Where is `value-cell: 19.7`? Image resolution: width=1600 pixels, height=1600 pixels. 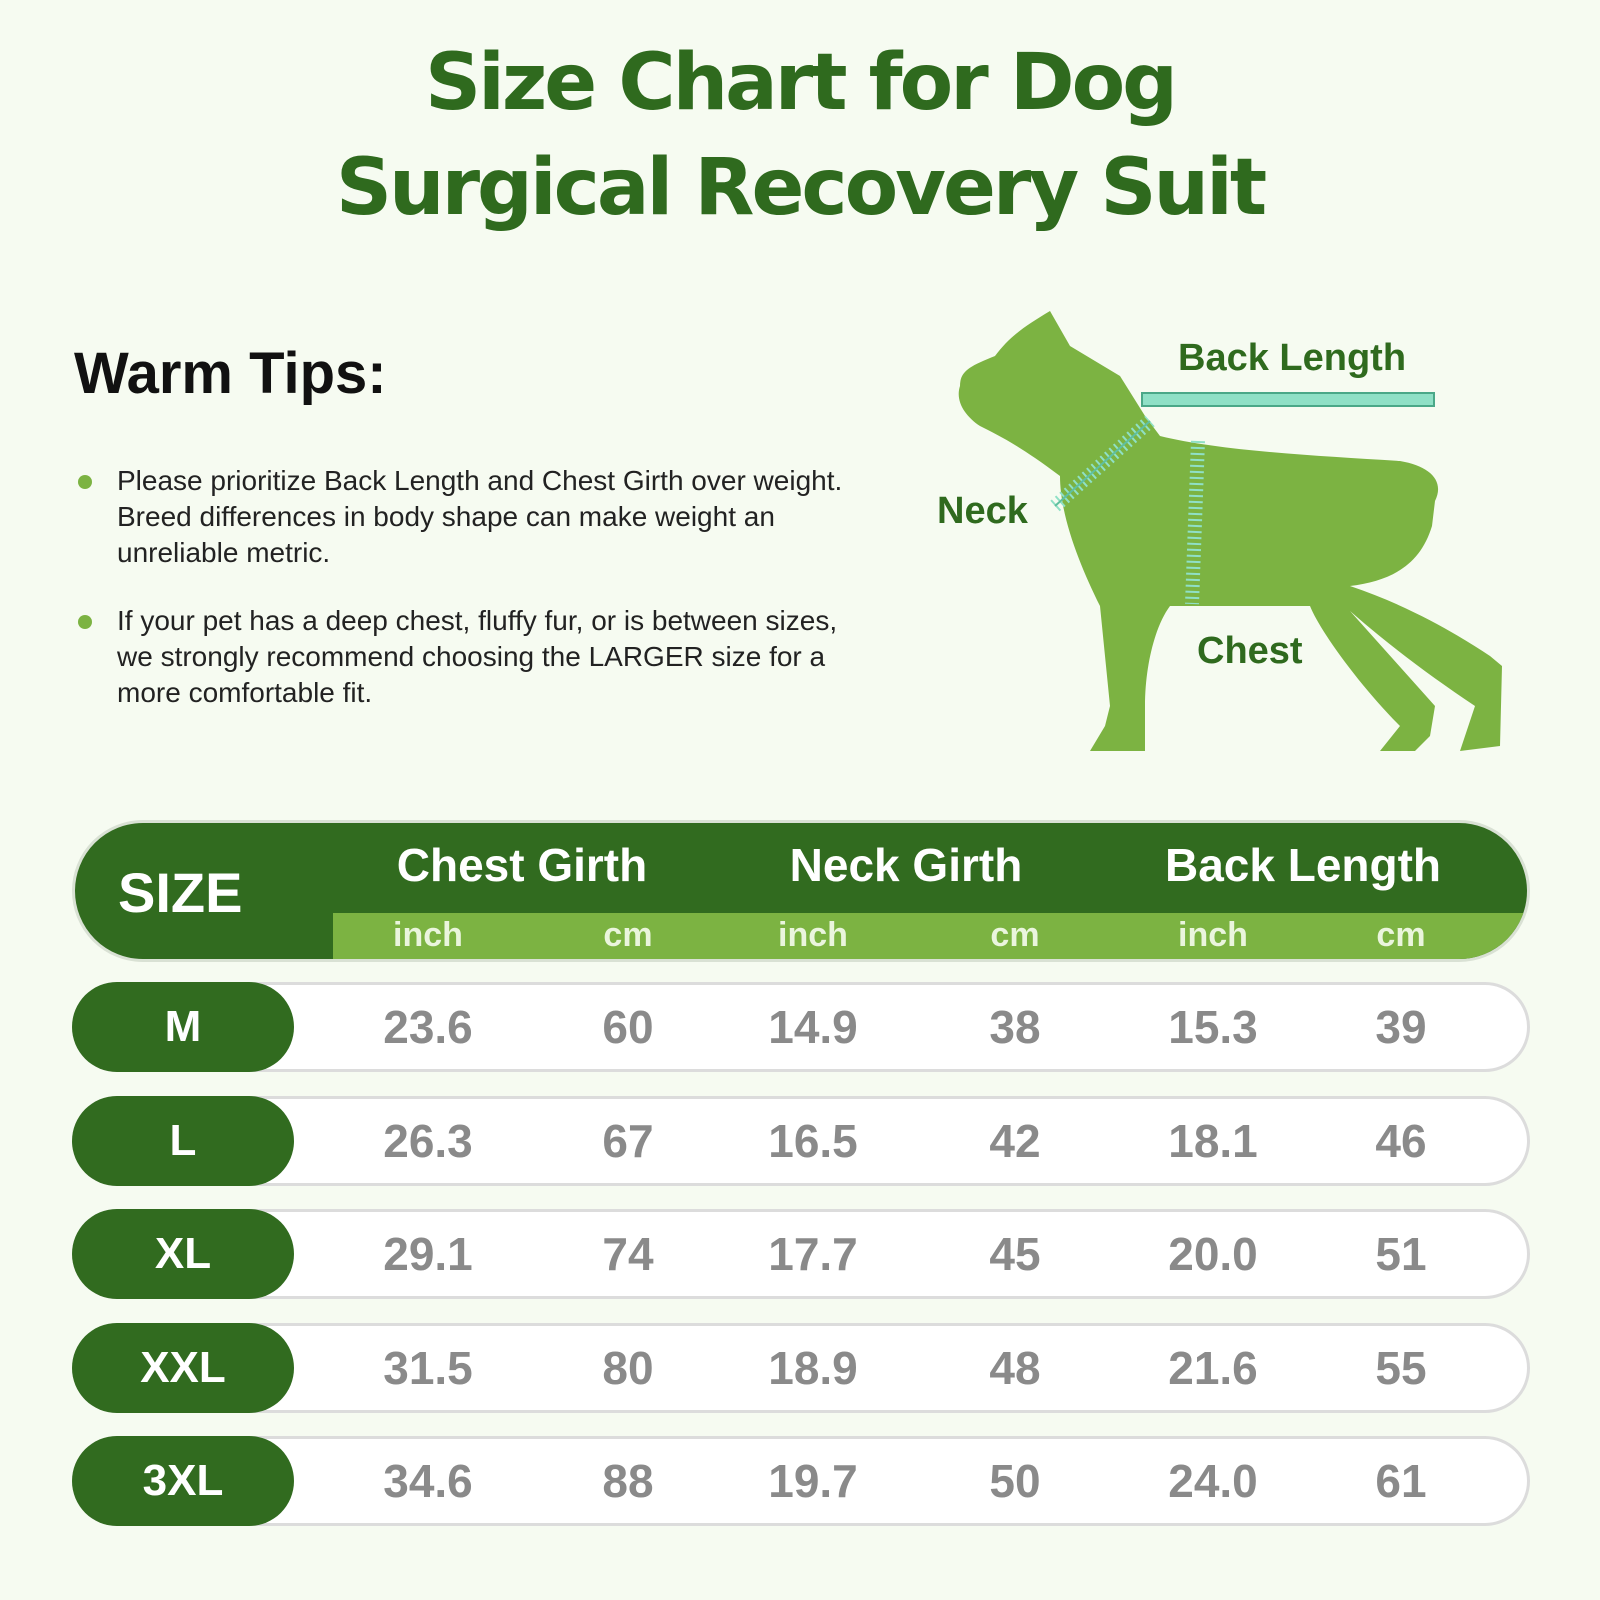 value-cell: 19.7 is located at coordinates (813, 1481).